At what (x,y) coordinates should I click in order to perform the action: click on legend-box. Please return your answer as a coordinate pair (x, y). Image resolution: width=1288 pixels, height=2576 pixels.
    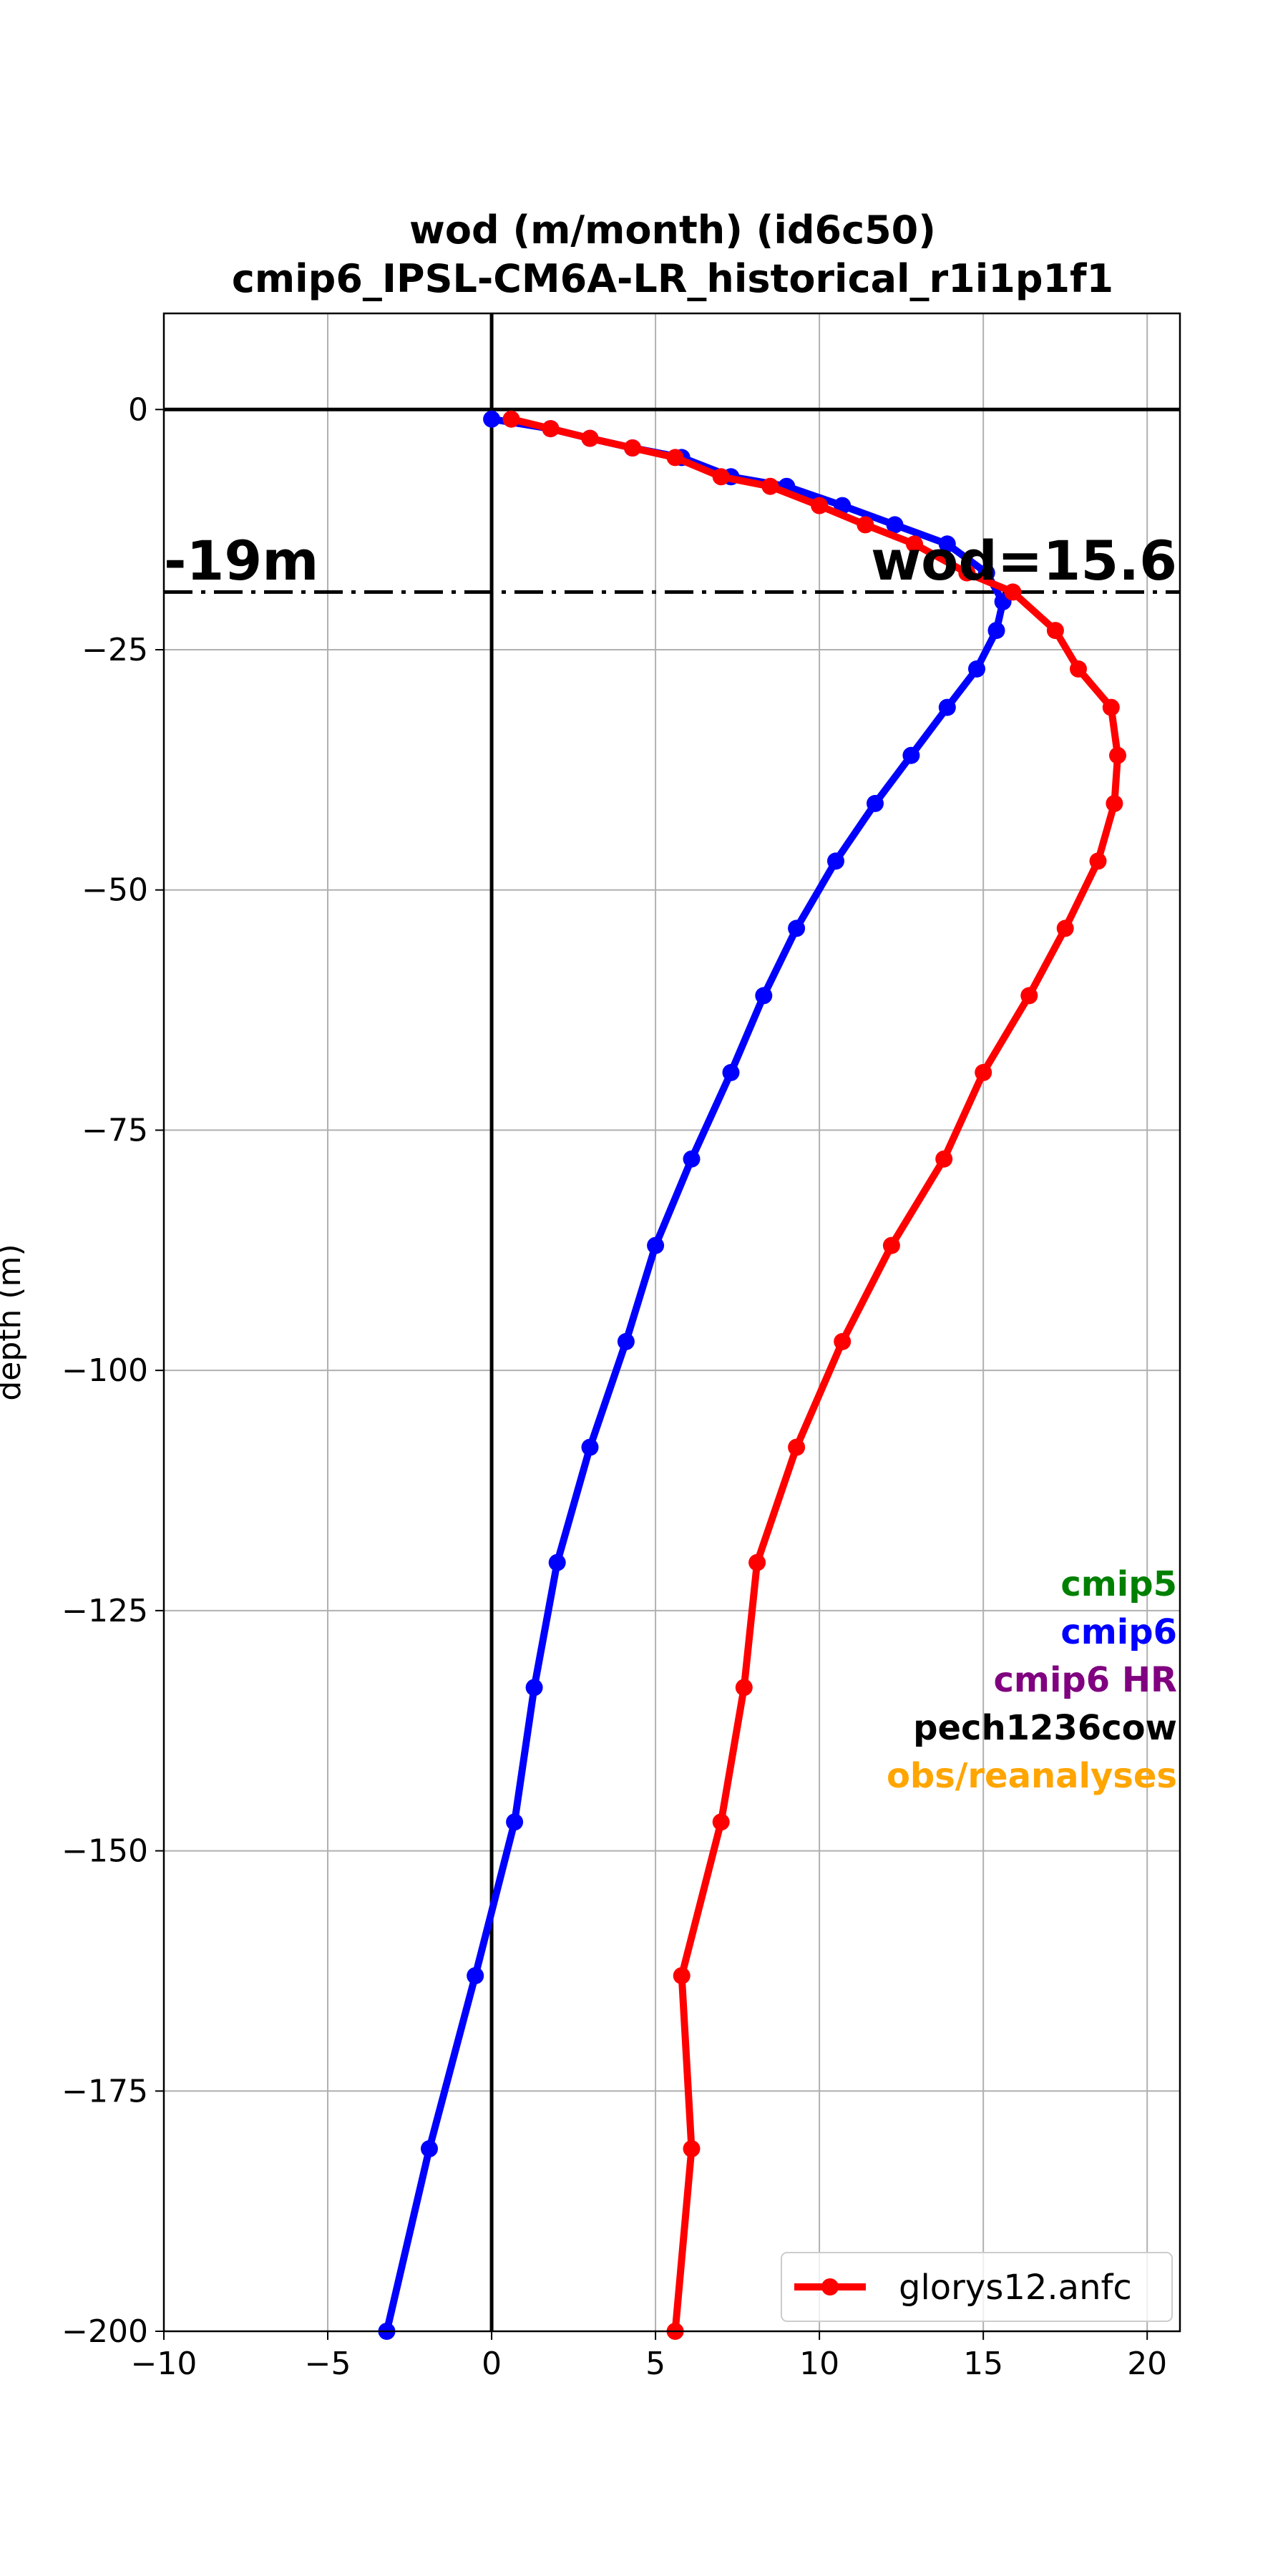
    Looking at the image, I should click on (977, 2287).